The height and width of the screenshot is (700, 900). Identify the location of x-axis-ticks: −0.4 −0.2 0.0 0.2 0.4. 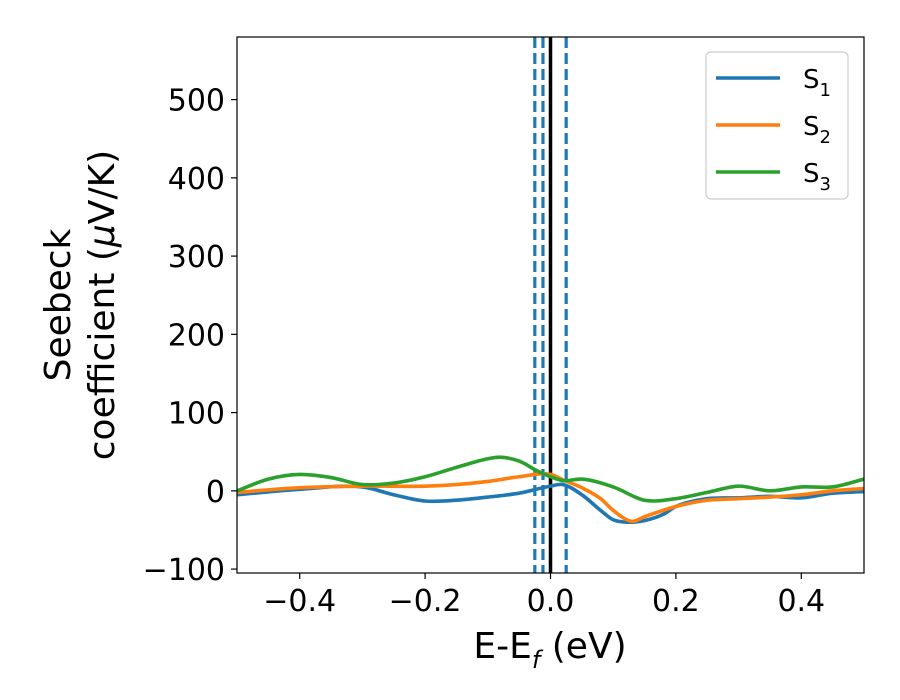
(544, 596).